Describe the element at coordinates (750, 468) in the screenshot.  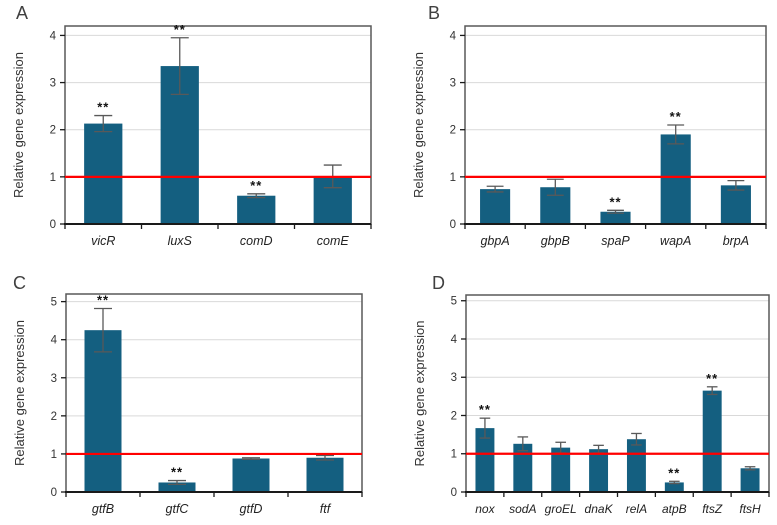
I see `error-bar-ftsH` at that location.